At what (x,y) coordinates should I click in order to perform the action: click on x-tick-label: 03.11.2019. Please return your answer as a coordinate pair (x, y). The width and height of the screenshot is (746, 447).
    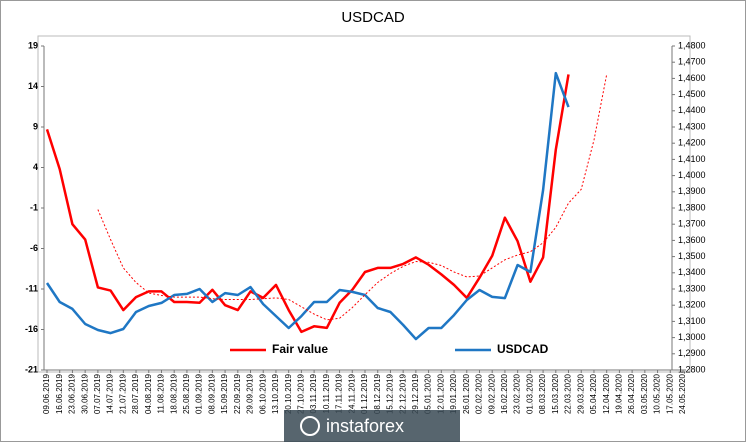
    Looking at the image, I should click on (313, 393).